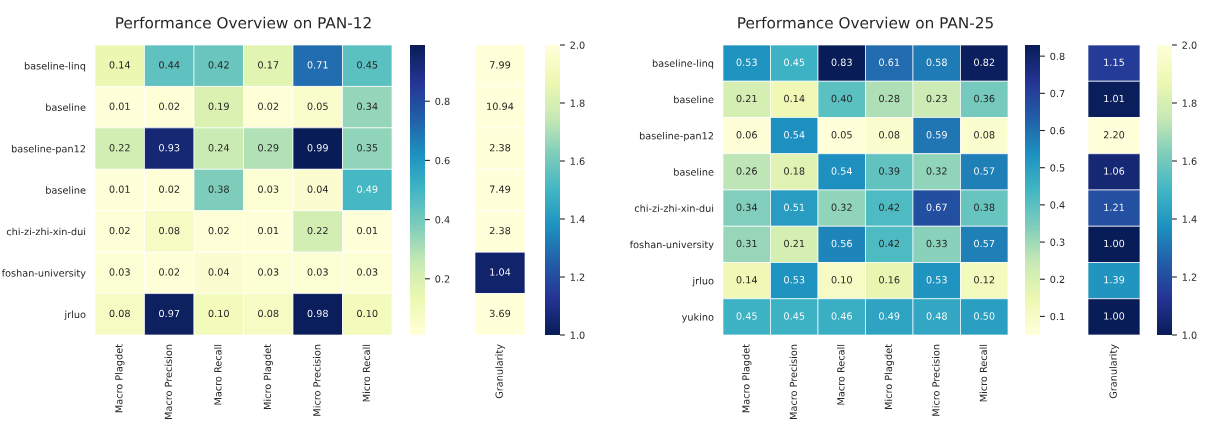  What do you see at coordinates (317, 148) in the screenshot?
I see `data-label: 0.99` at bounding box center [317, 148].